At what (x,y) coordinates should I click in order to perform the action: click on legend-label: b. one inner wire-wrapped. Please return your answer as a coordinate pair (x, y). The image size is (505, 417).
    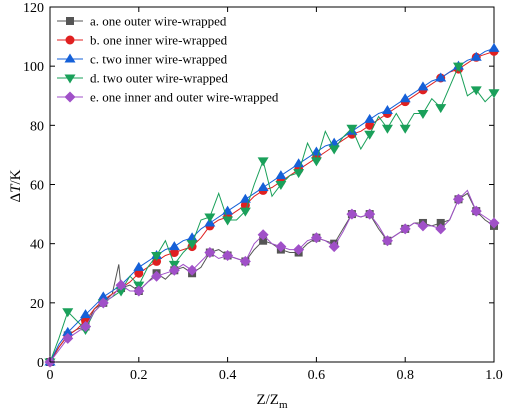
    Looking at the image, I should click on (159, 40).